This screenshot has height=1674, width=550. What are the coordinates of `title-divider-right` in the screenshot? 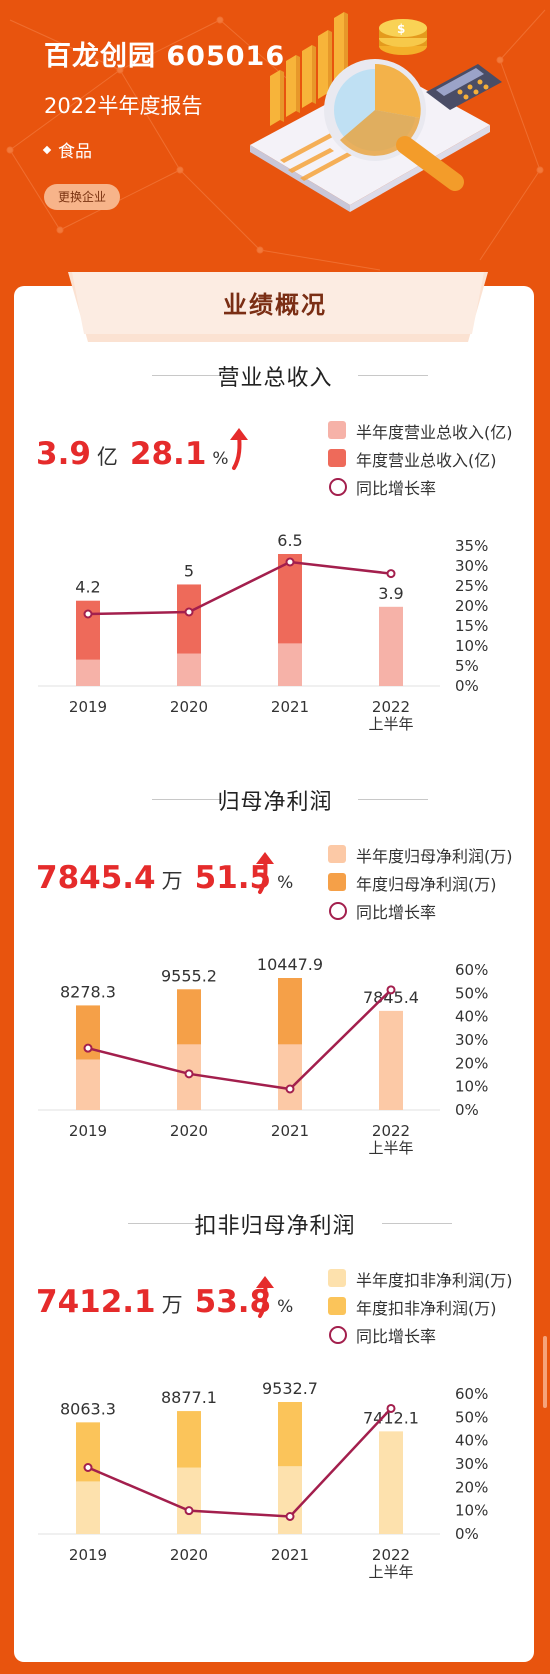 It's located at (417, 1223).